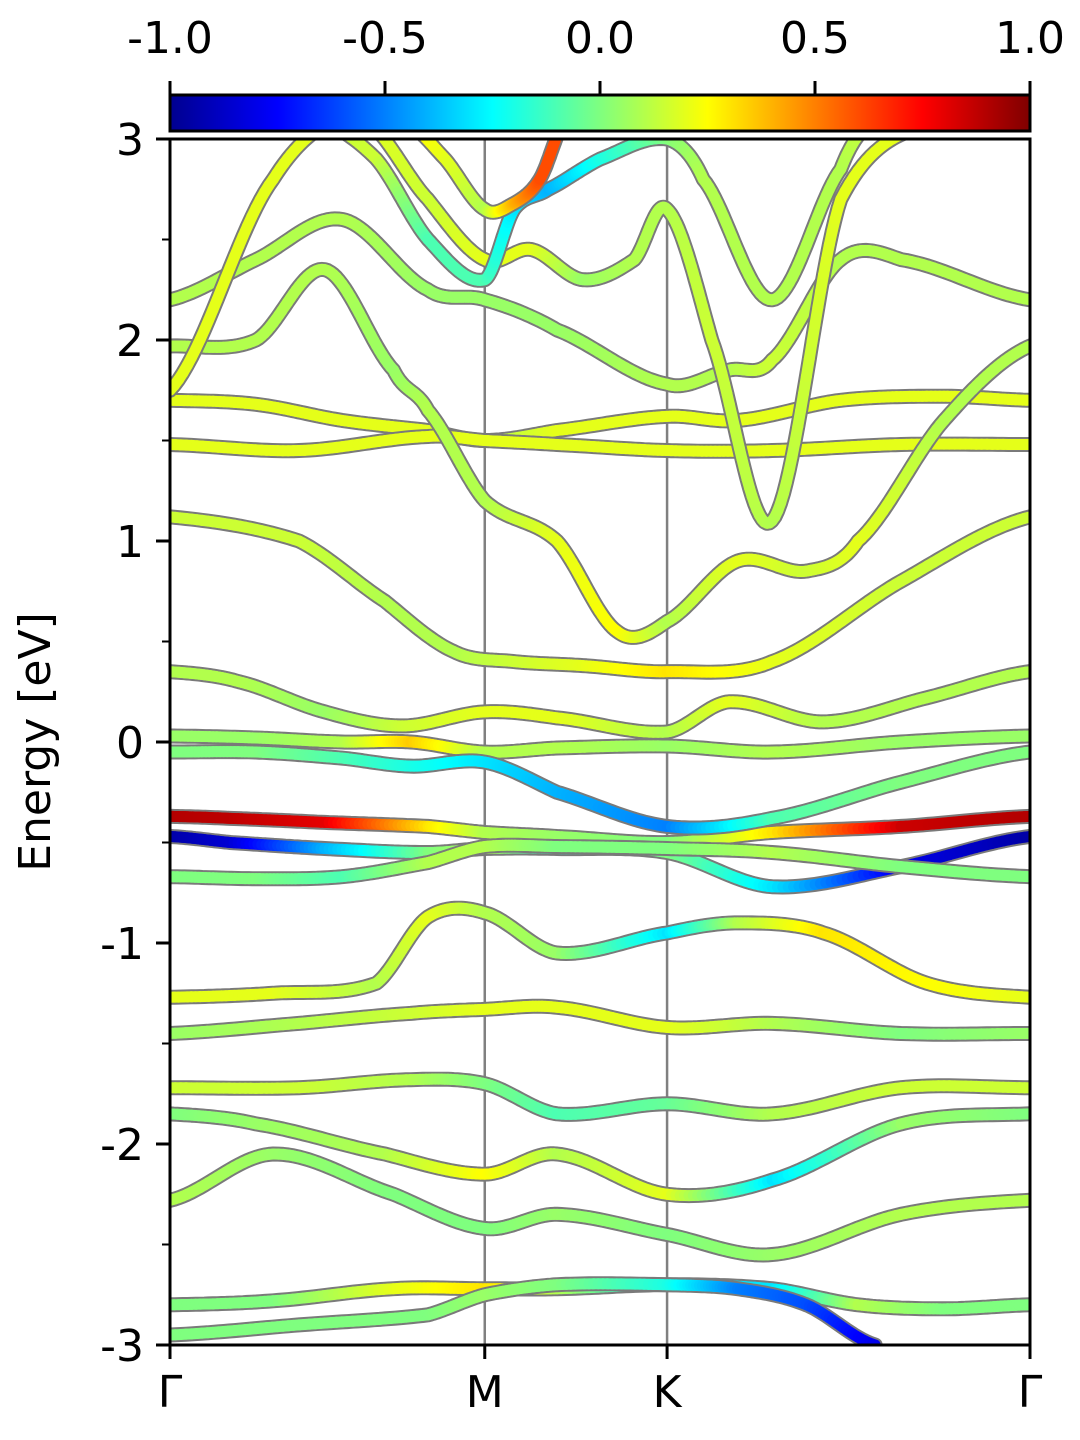 This screenshot has width=1080, height=1440. I want to click on y-axis-label: Energy [eV], so click(35, 742).